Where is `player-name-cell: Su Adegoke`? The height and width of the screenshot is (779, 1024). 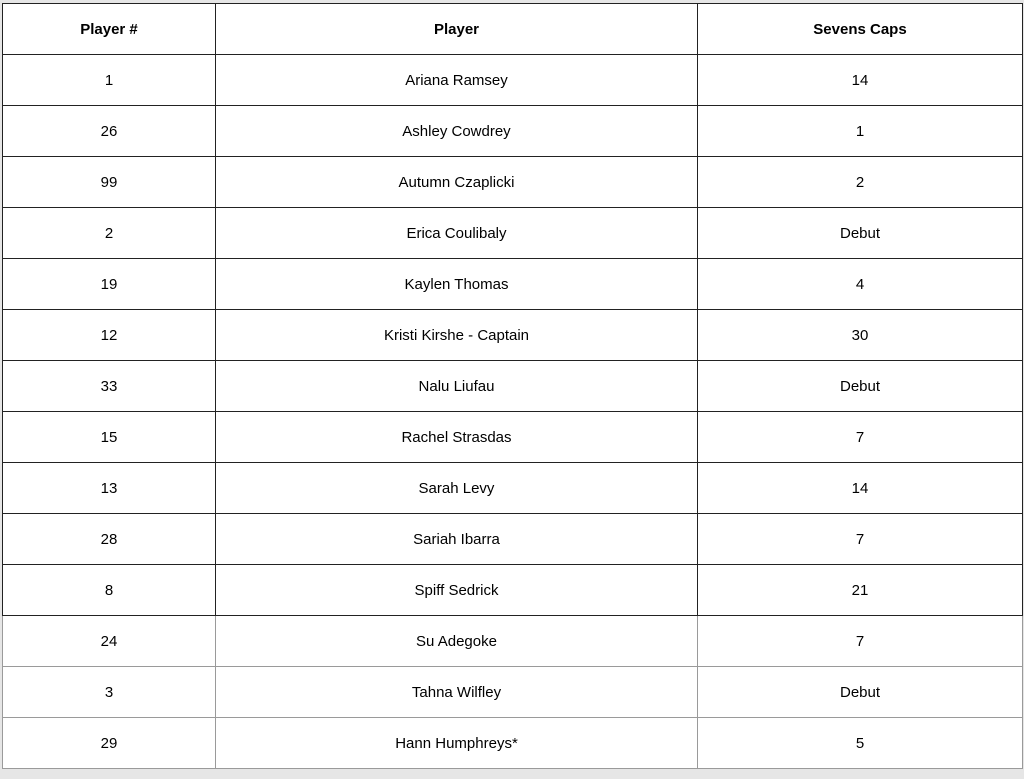 player-name-cell: Su Adegoke is located at coordinates (456, 641).